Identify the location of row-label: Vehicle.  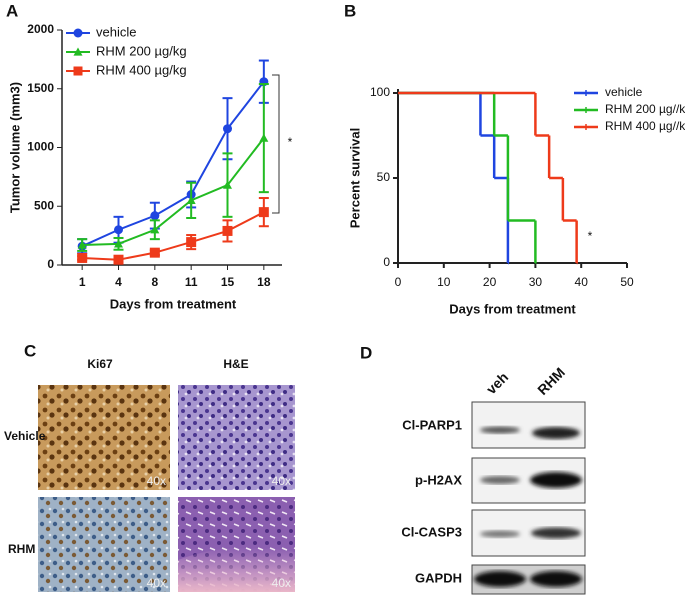
(25, 436).